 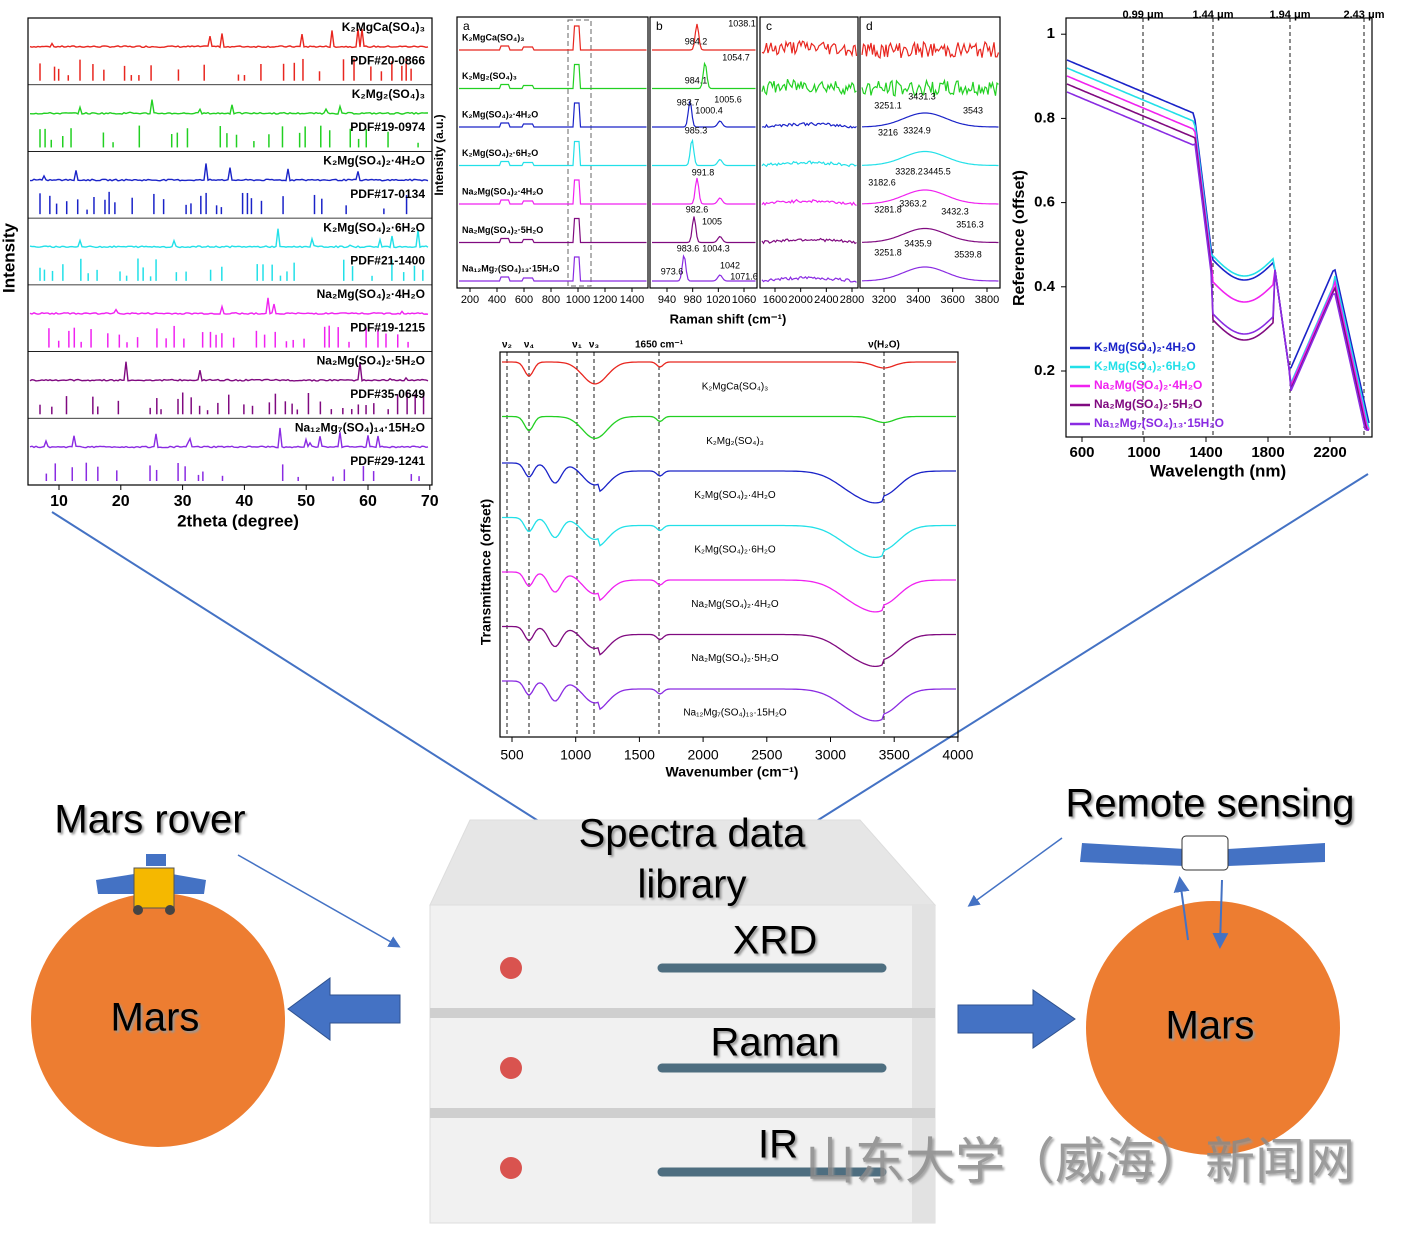 What do you see at coordinates (730, 265) in the screenshot?
I see `peak-label: 1042` at bounding box center [730, 265].